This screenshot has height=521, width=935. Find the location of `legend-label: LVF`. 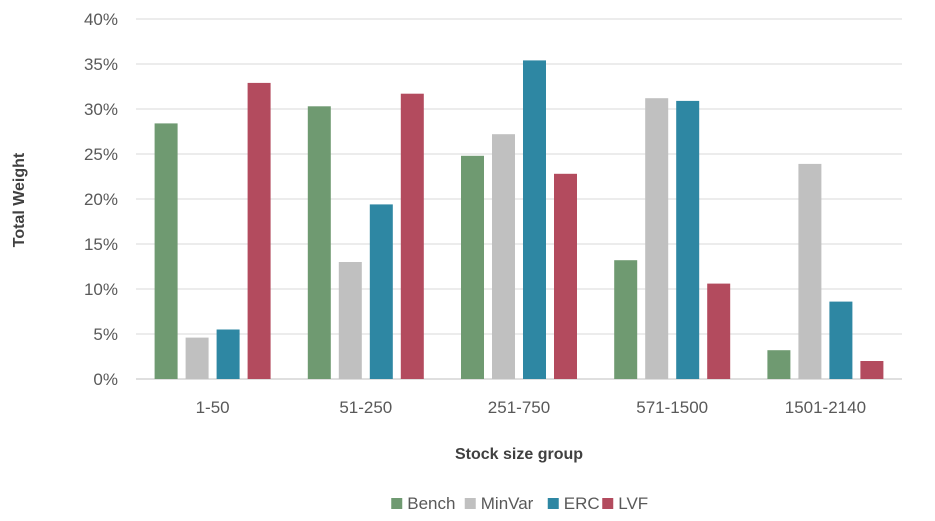

legend-label: LVF is located at coordinates (633, 503).